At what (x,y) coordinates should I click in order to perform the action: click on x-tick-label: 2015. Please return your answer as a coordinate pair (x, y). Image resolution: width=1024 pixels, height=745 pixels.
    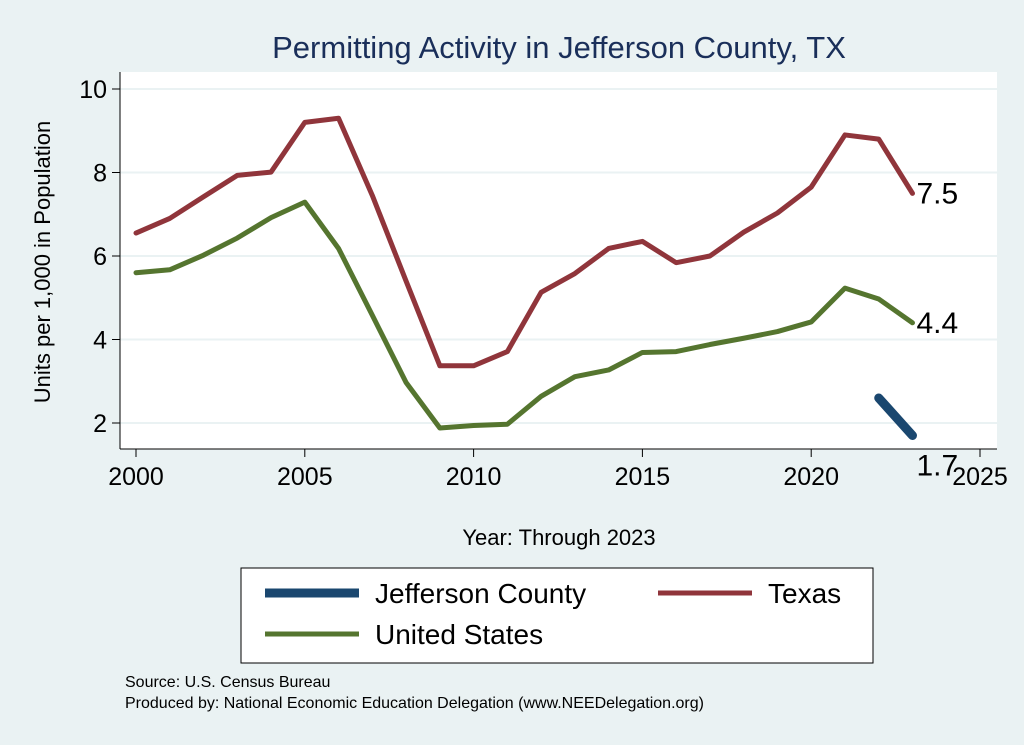
    Looking at the image, I should click on (643, 477).